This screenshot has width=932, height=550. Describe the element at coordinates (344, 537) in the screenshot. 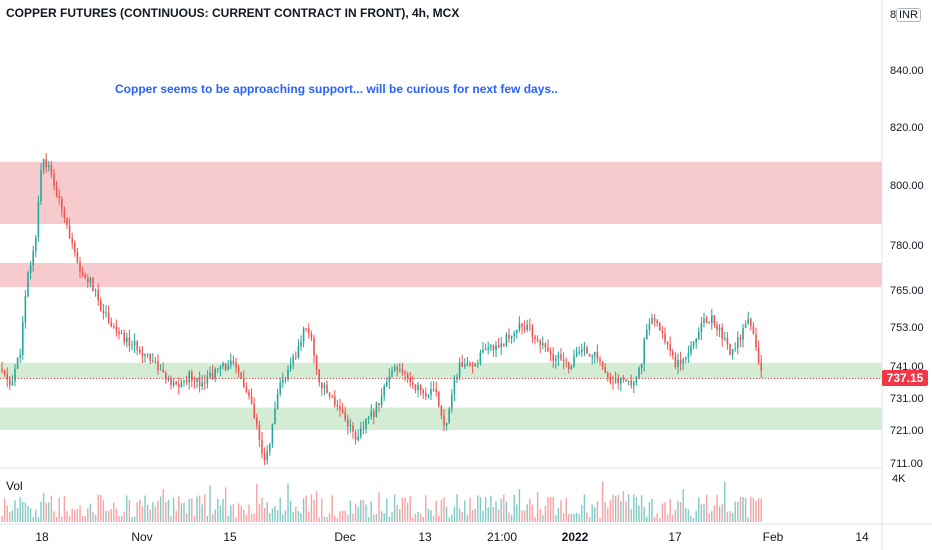

I see `time-tick-label: Dec` at that location.